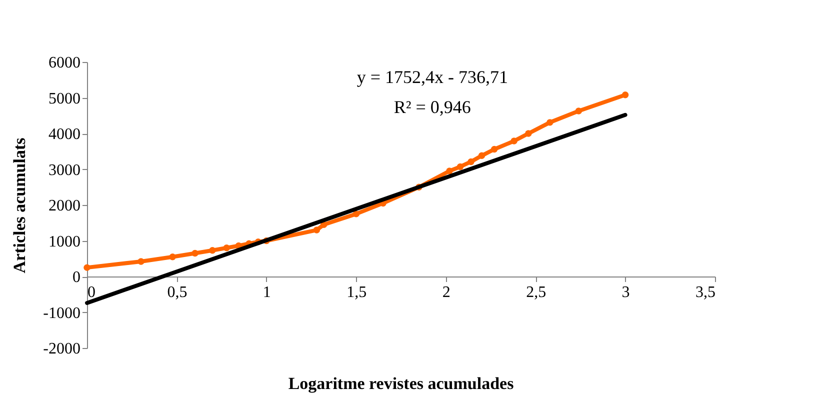 This screenshot has width=814, height=405. What do you see at coordinates (626, 292) in the screenshot?
I see `x-tick-label: 3` at bounding box center [626, 292].